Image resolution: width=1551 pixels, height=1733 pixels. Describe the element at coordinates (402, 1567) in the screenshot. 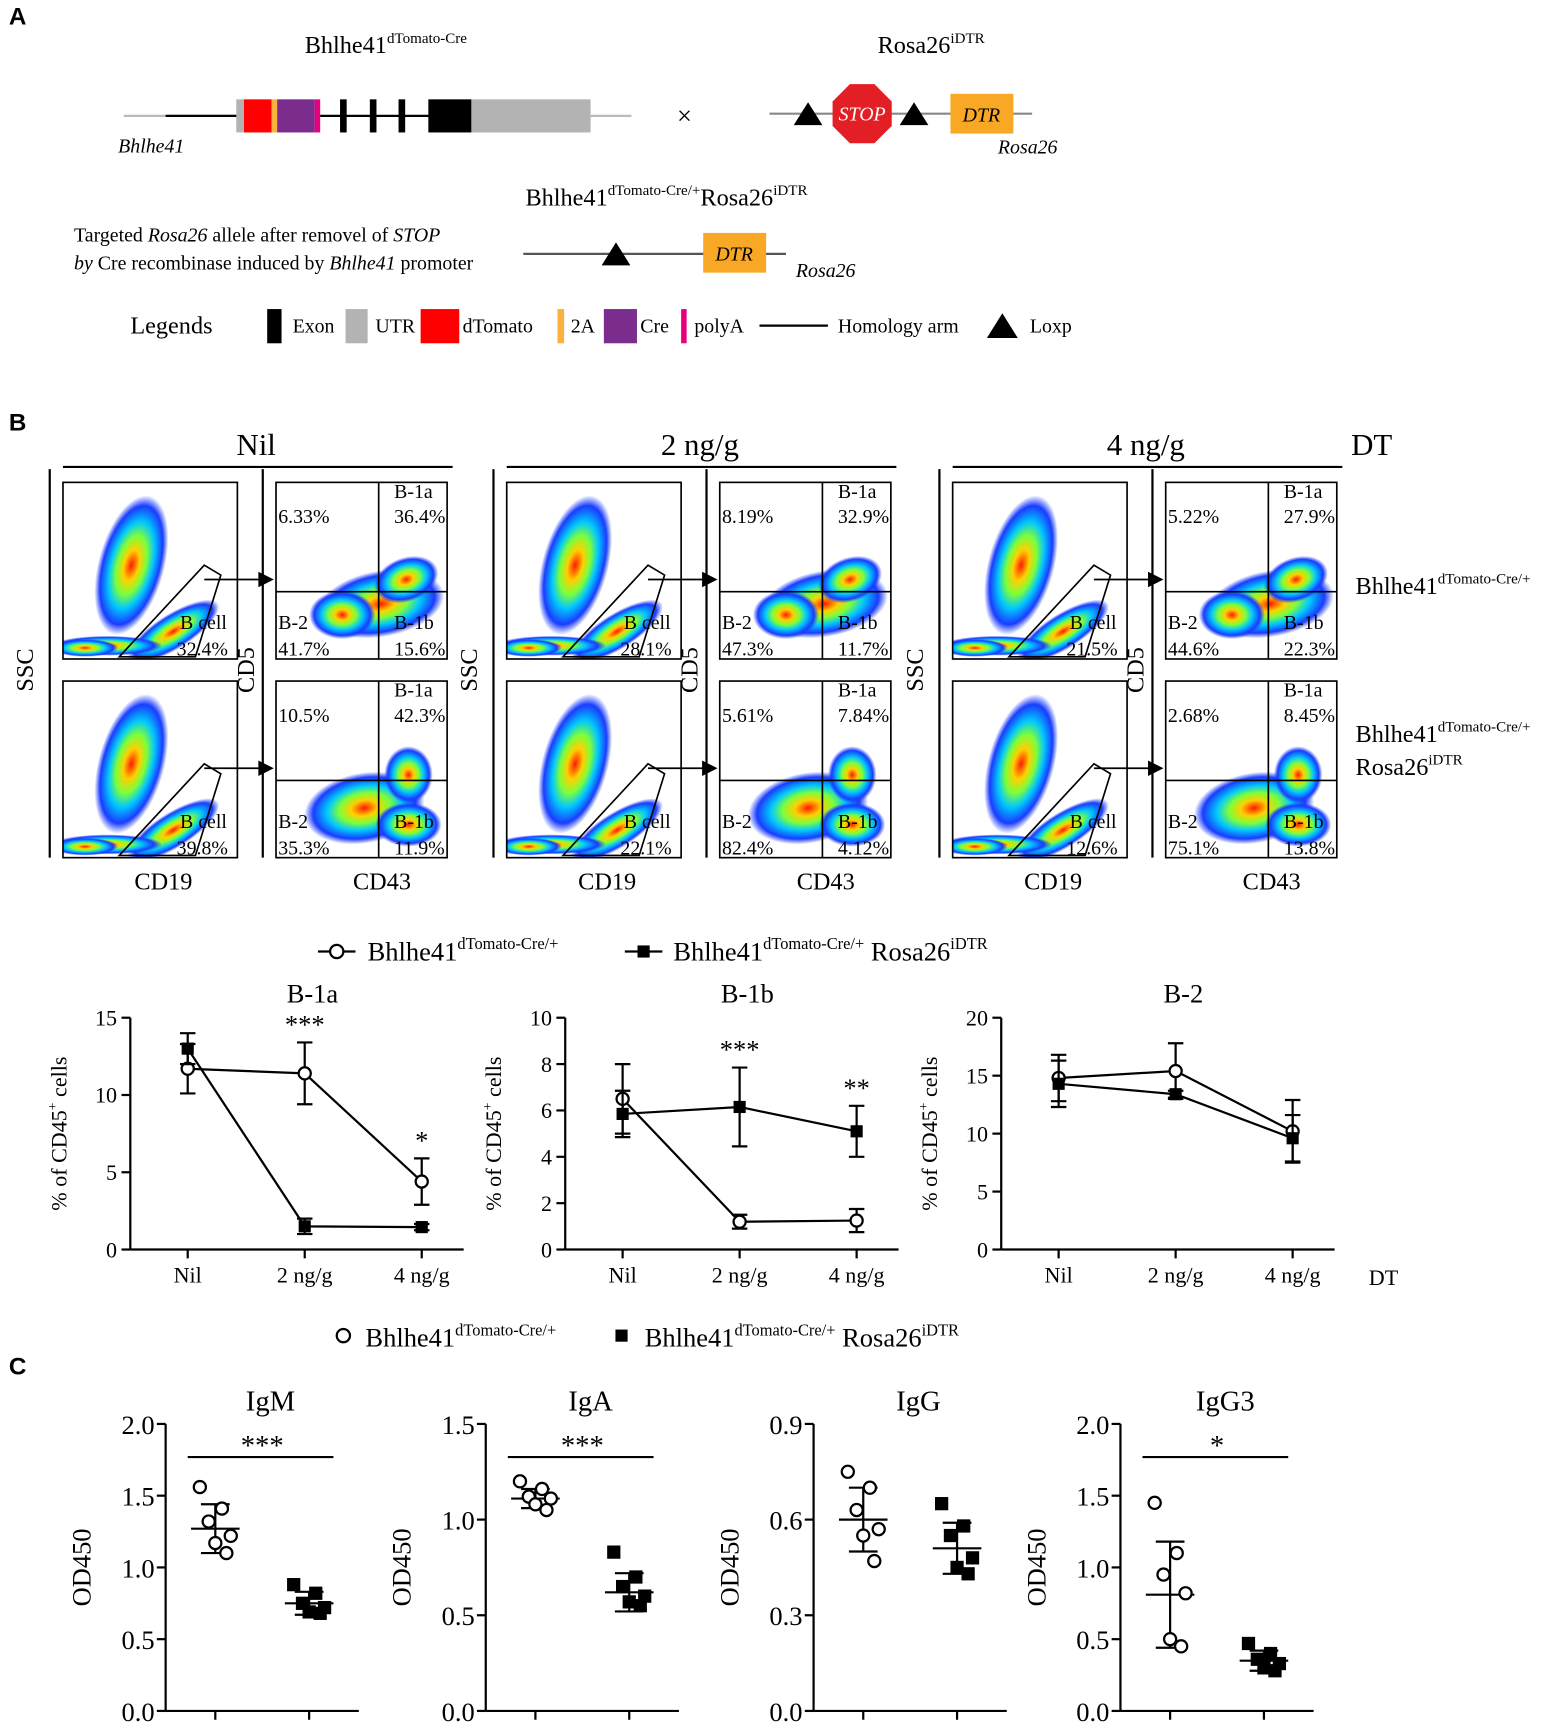

I see `y-axis-title: OD450` at that location.